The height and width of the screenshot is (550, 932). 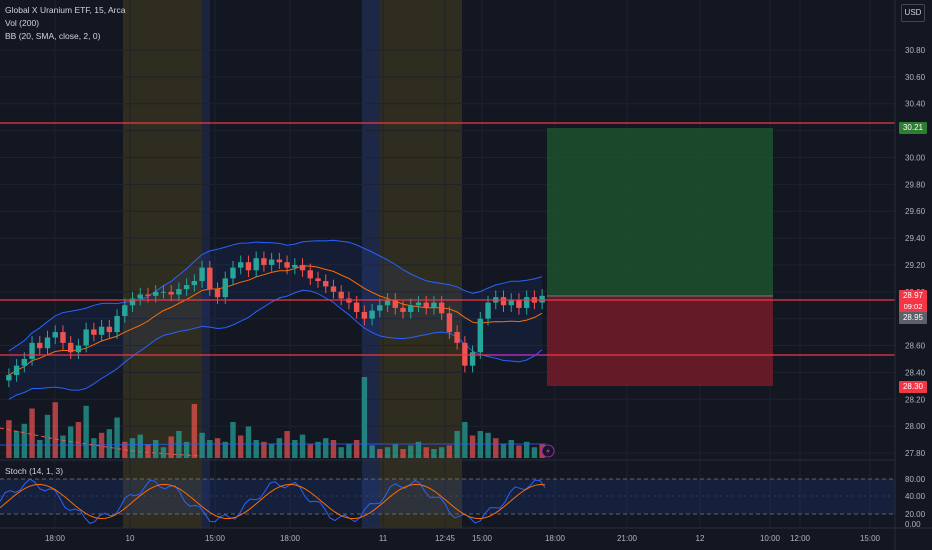 What do you see at coordinates (913, 128) in the screenshot?
I see `target-price-tag: 30.21` at bounding box center [913, 128].